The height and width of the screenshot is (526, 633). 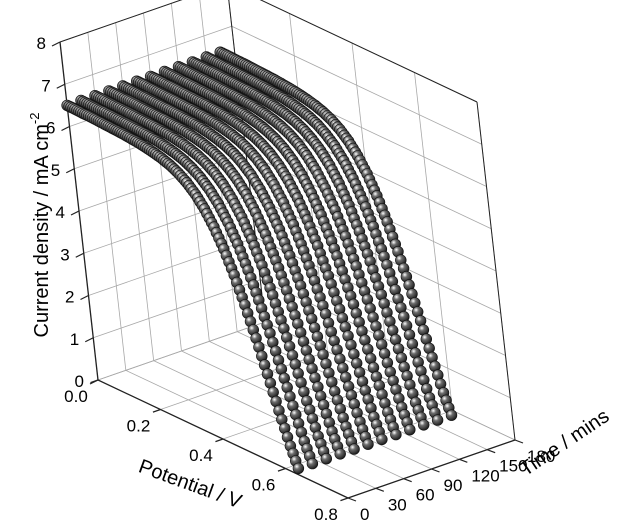 What do you see at coordinates (364, 513) in the screenshot?
I see `y-tick-label: 0` at bounding box center [364, 513].